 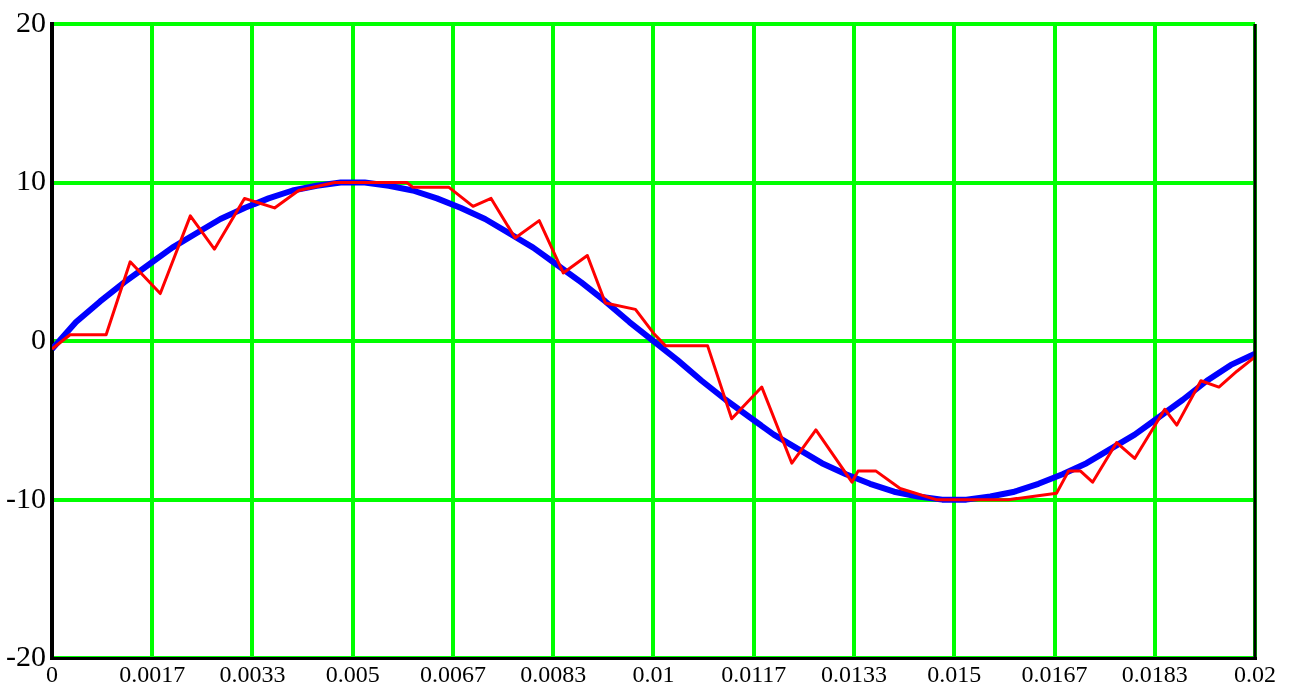 What do you see at coordinates (553, 673) in the screenshot?
I see `x-tick-label: 0.0083` at bounding box center [553, 673].